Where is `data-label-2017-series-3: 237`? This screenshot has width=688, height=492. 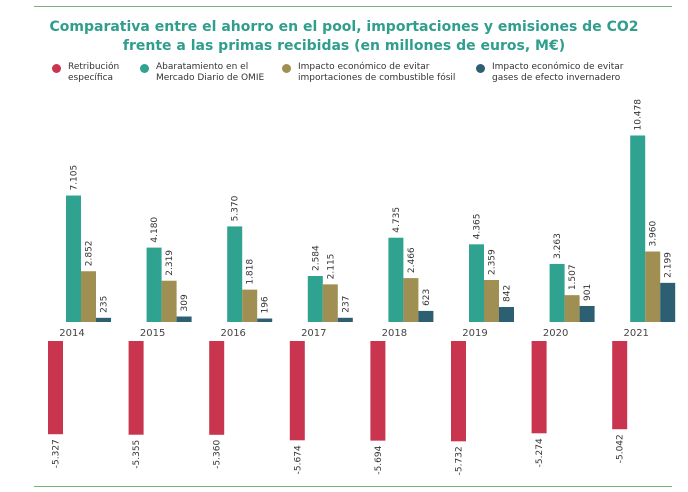 data-label-2017-series-3: 237 is located at coordinates (346, 304).